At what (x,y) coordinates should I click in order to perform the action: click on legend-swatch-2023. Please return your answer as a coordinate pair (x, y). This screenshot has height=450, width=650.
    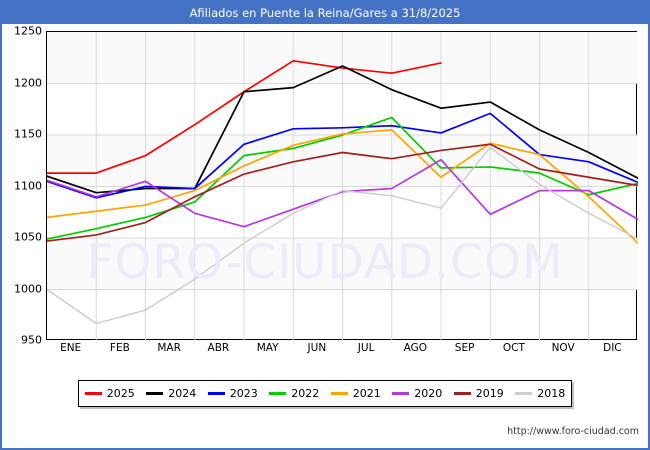
    Looking at the image, I should click on (216, 393).